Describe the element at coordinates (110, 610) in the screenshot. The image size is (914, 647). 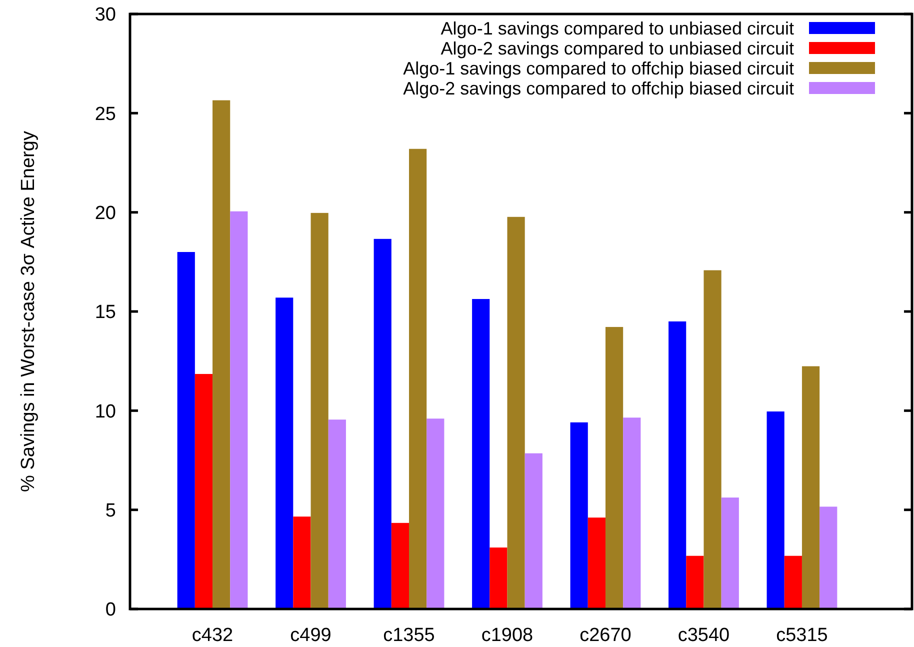
I see `y-tick-label: 0` at that location.